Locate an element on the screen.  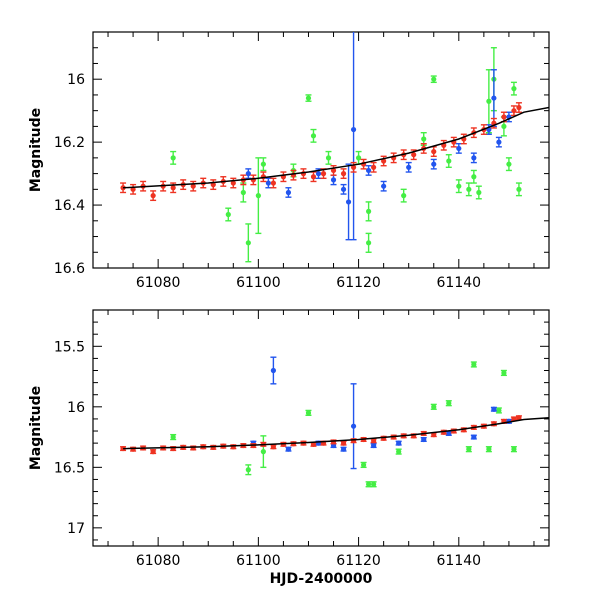
y-tick-label: 17 is located at coordinates (76, 529).